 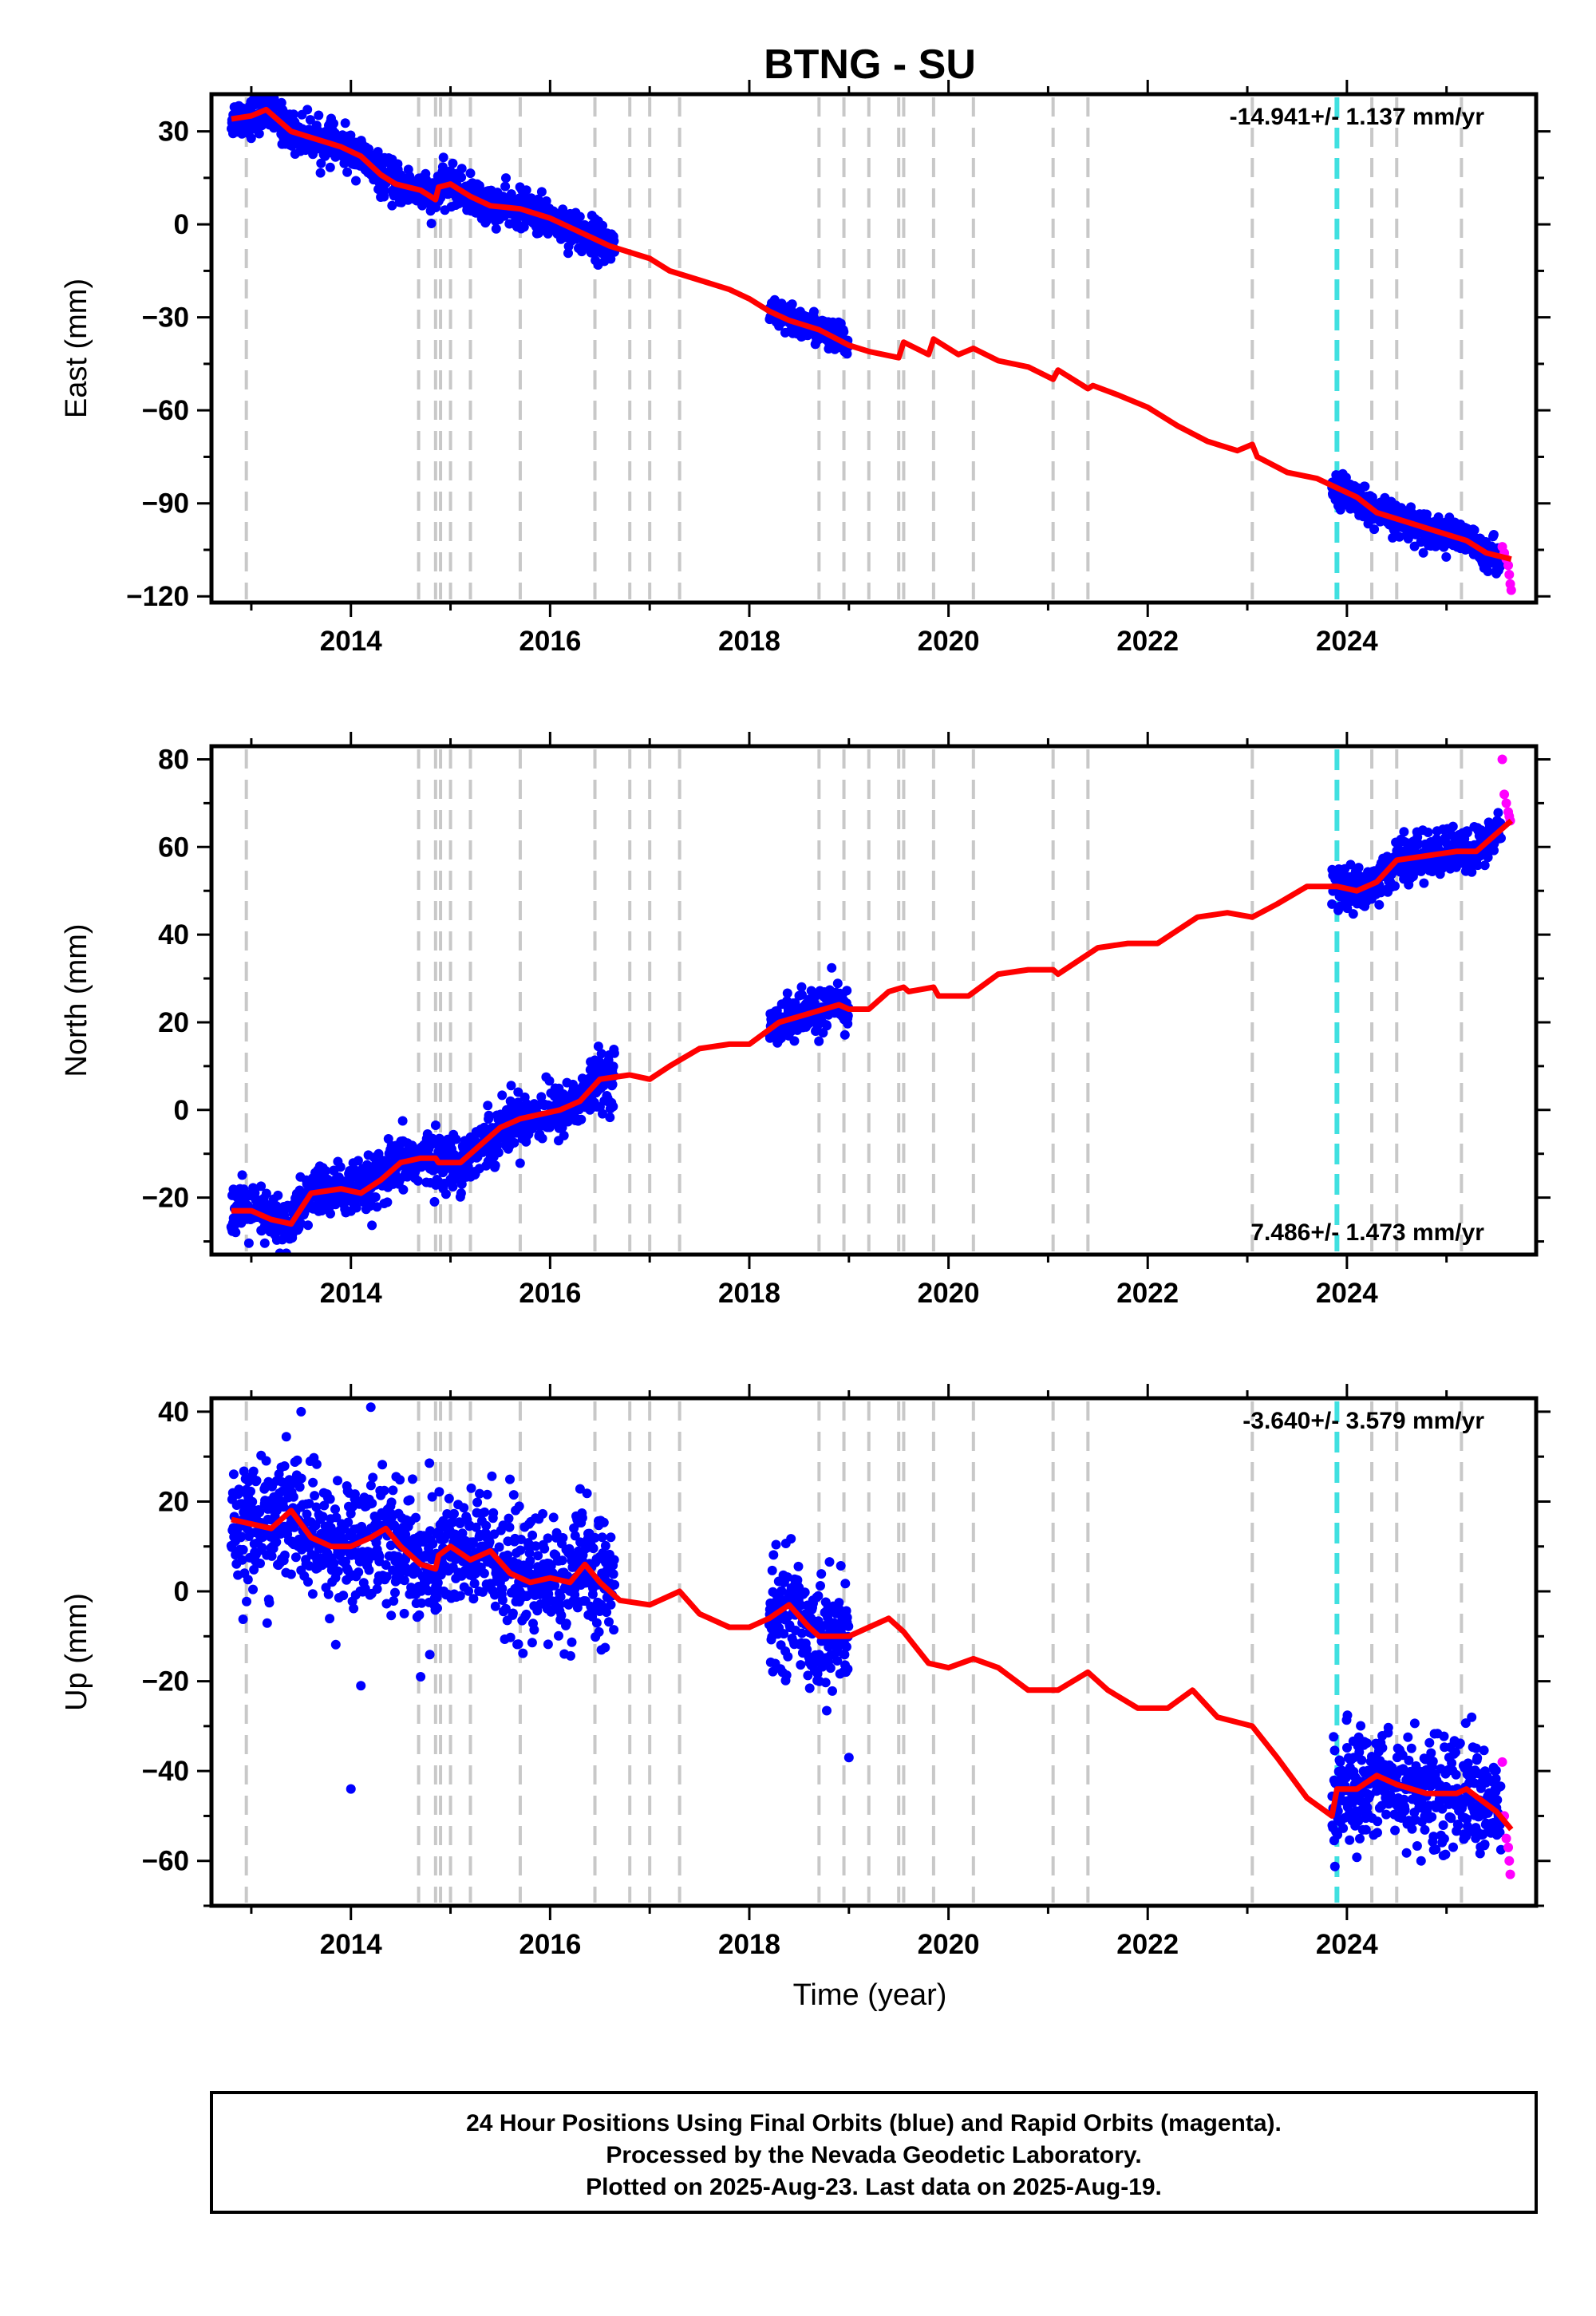 What do you see at coordinates (550, 1293) in the screenshot?
I see `north-x-tick-label: 2016` at bounding box center [550, 1293].